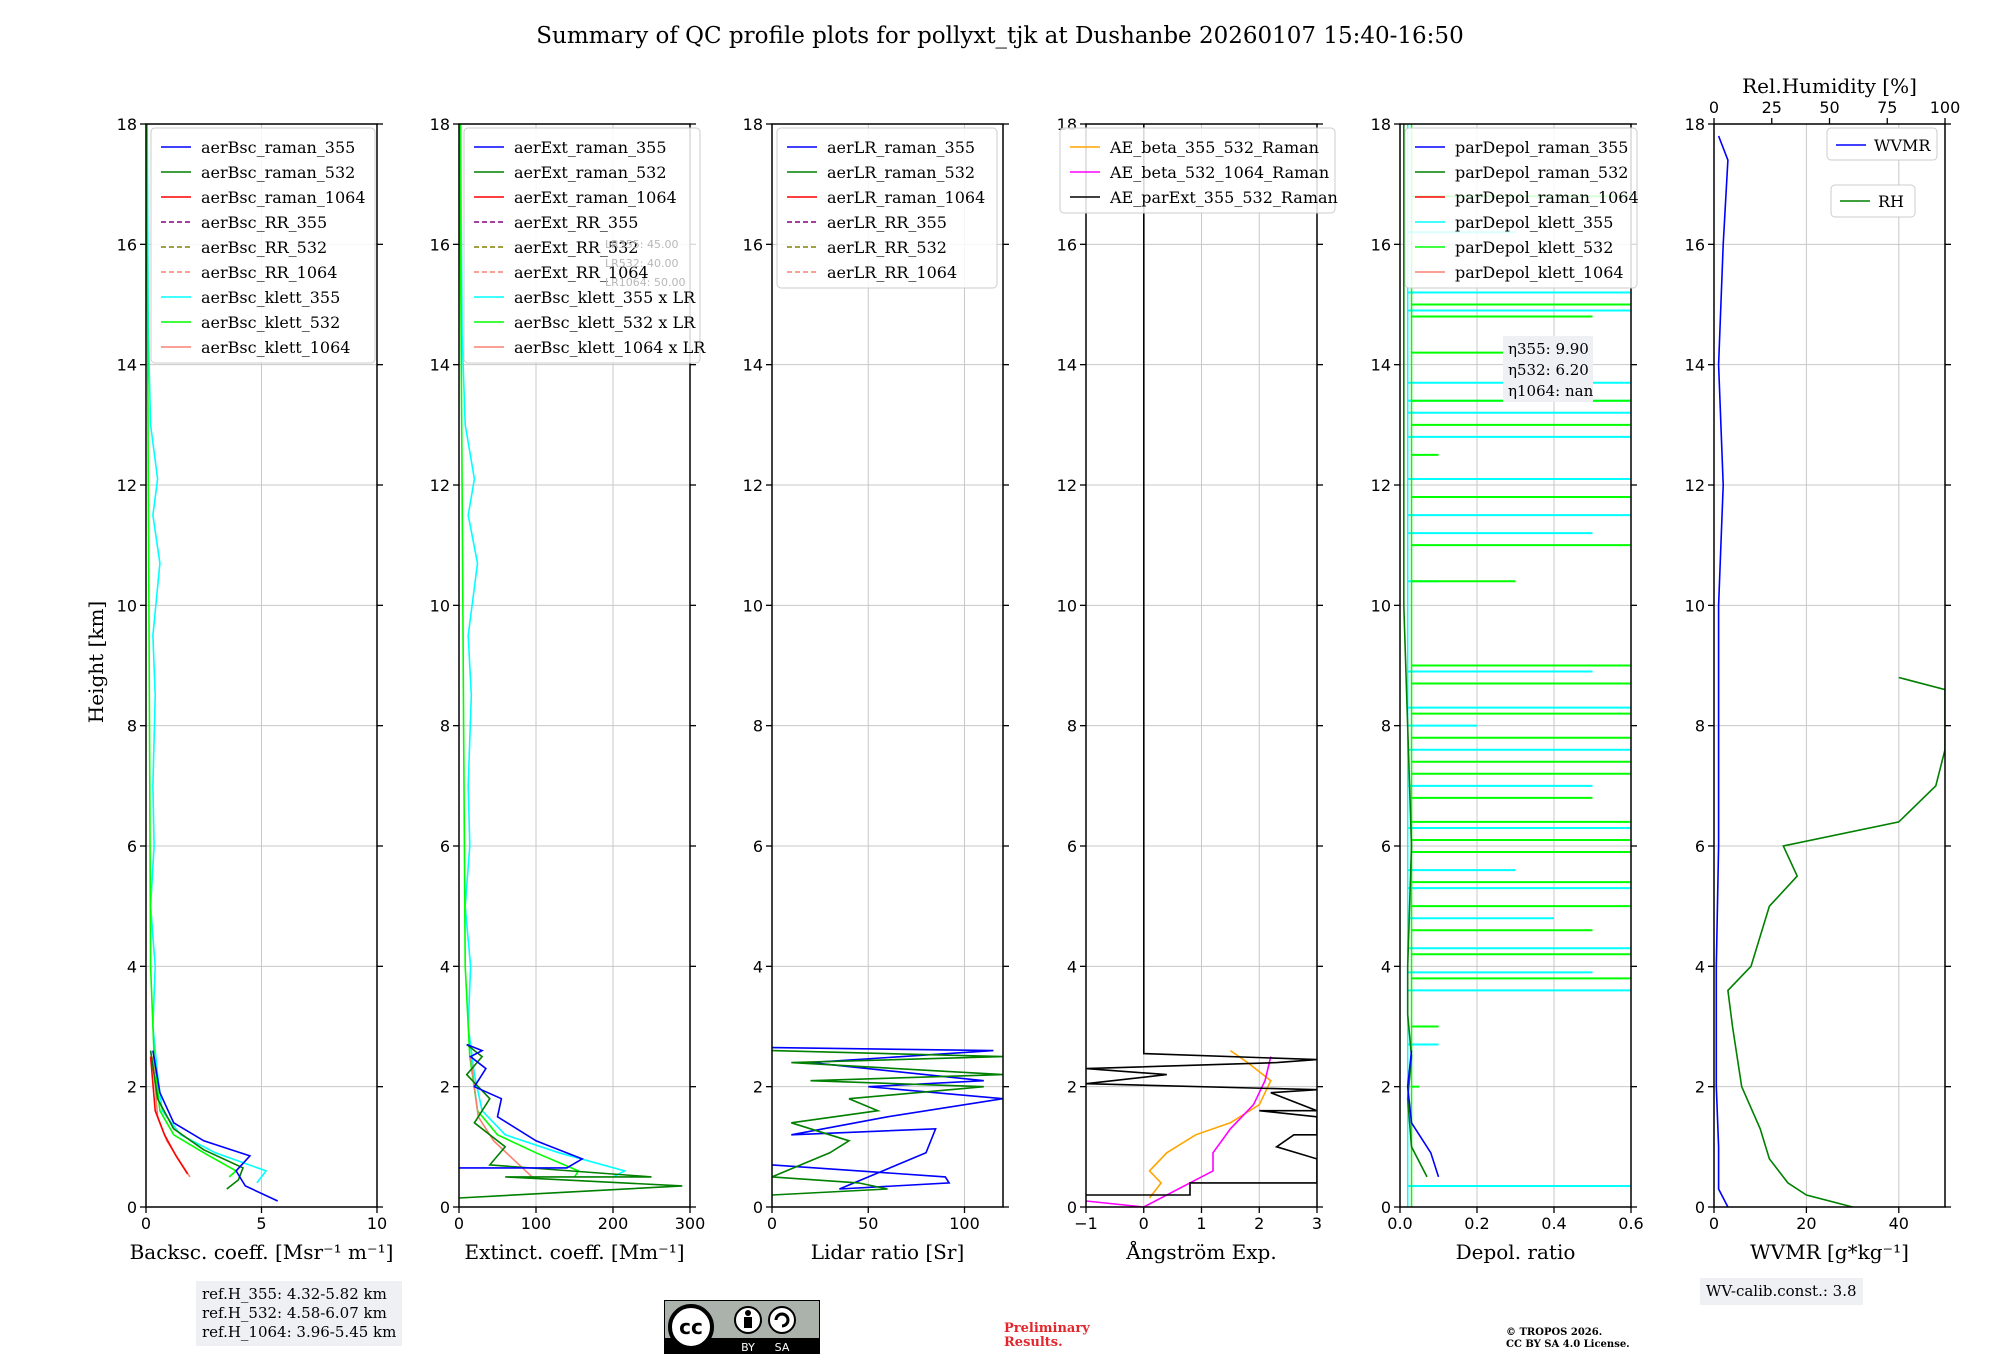  I want to click on legend-label: parDepol_raman_355, so click(1541, 147).